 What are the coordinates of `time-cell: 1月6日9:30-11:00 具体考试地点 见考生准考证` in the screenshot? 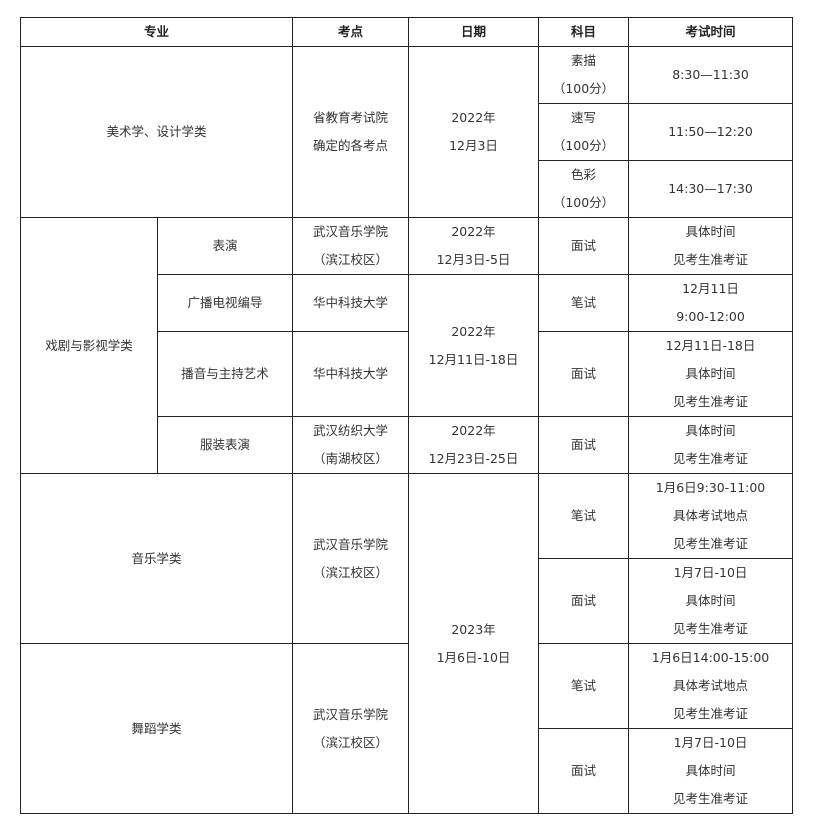 It's located at (711, 516).